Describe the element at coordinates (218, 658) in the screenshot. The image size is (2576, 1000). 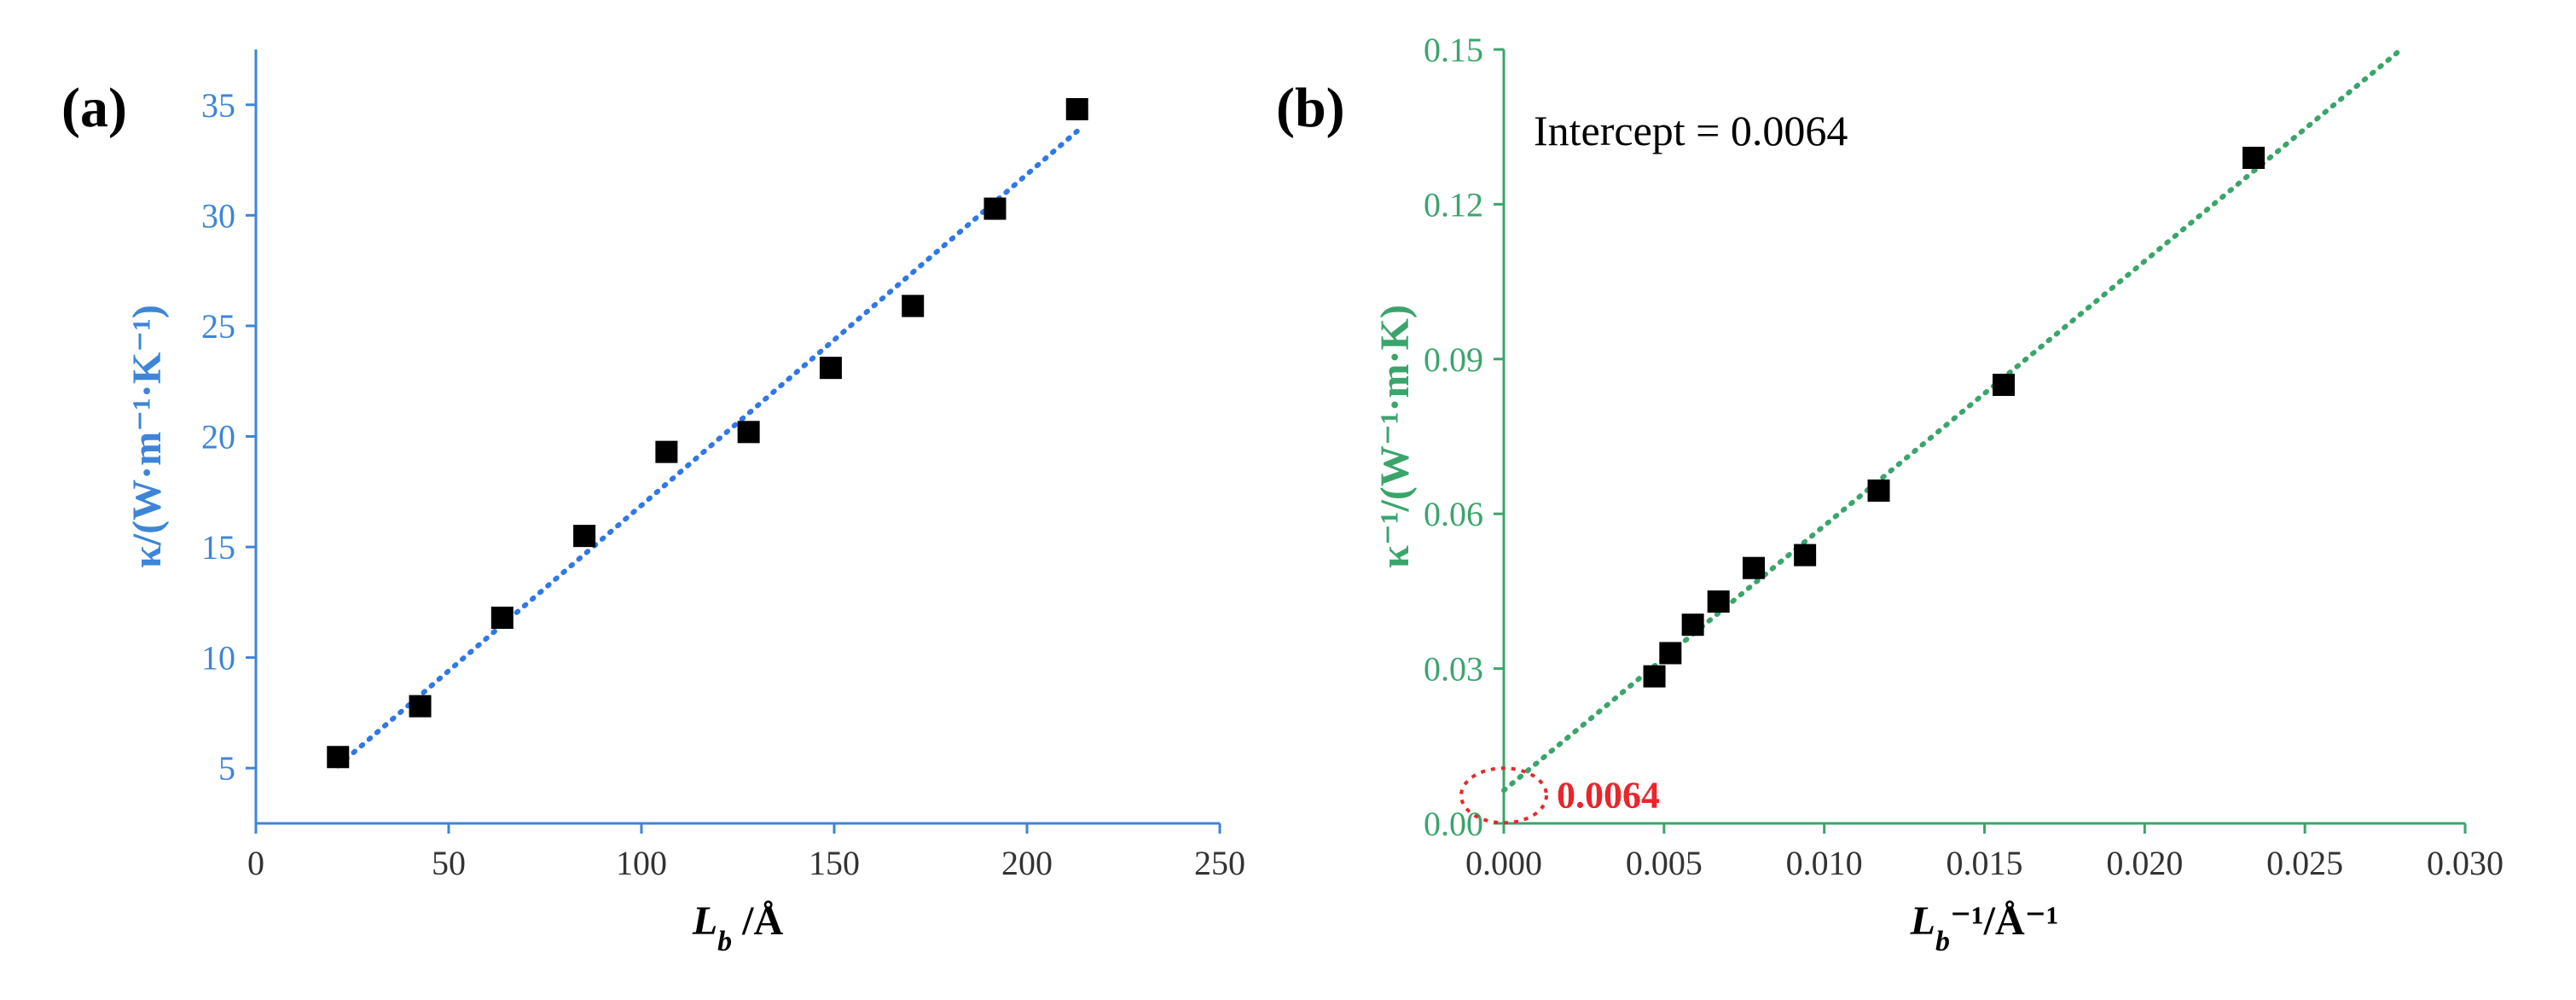
I see `a-y-tick-label: 10` at that location.